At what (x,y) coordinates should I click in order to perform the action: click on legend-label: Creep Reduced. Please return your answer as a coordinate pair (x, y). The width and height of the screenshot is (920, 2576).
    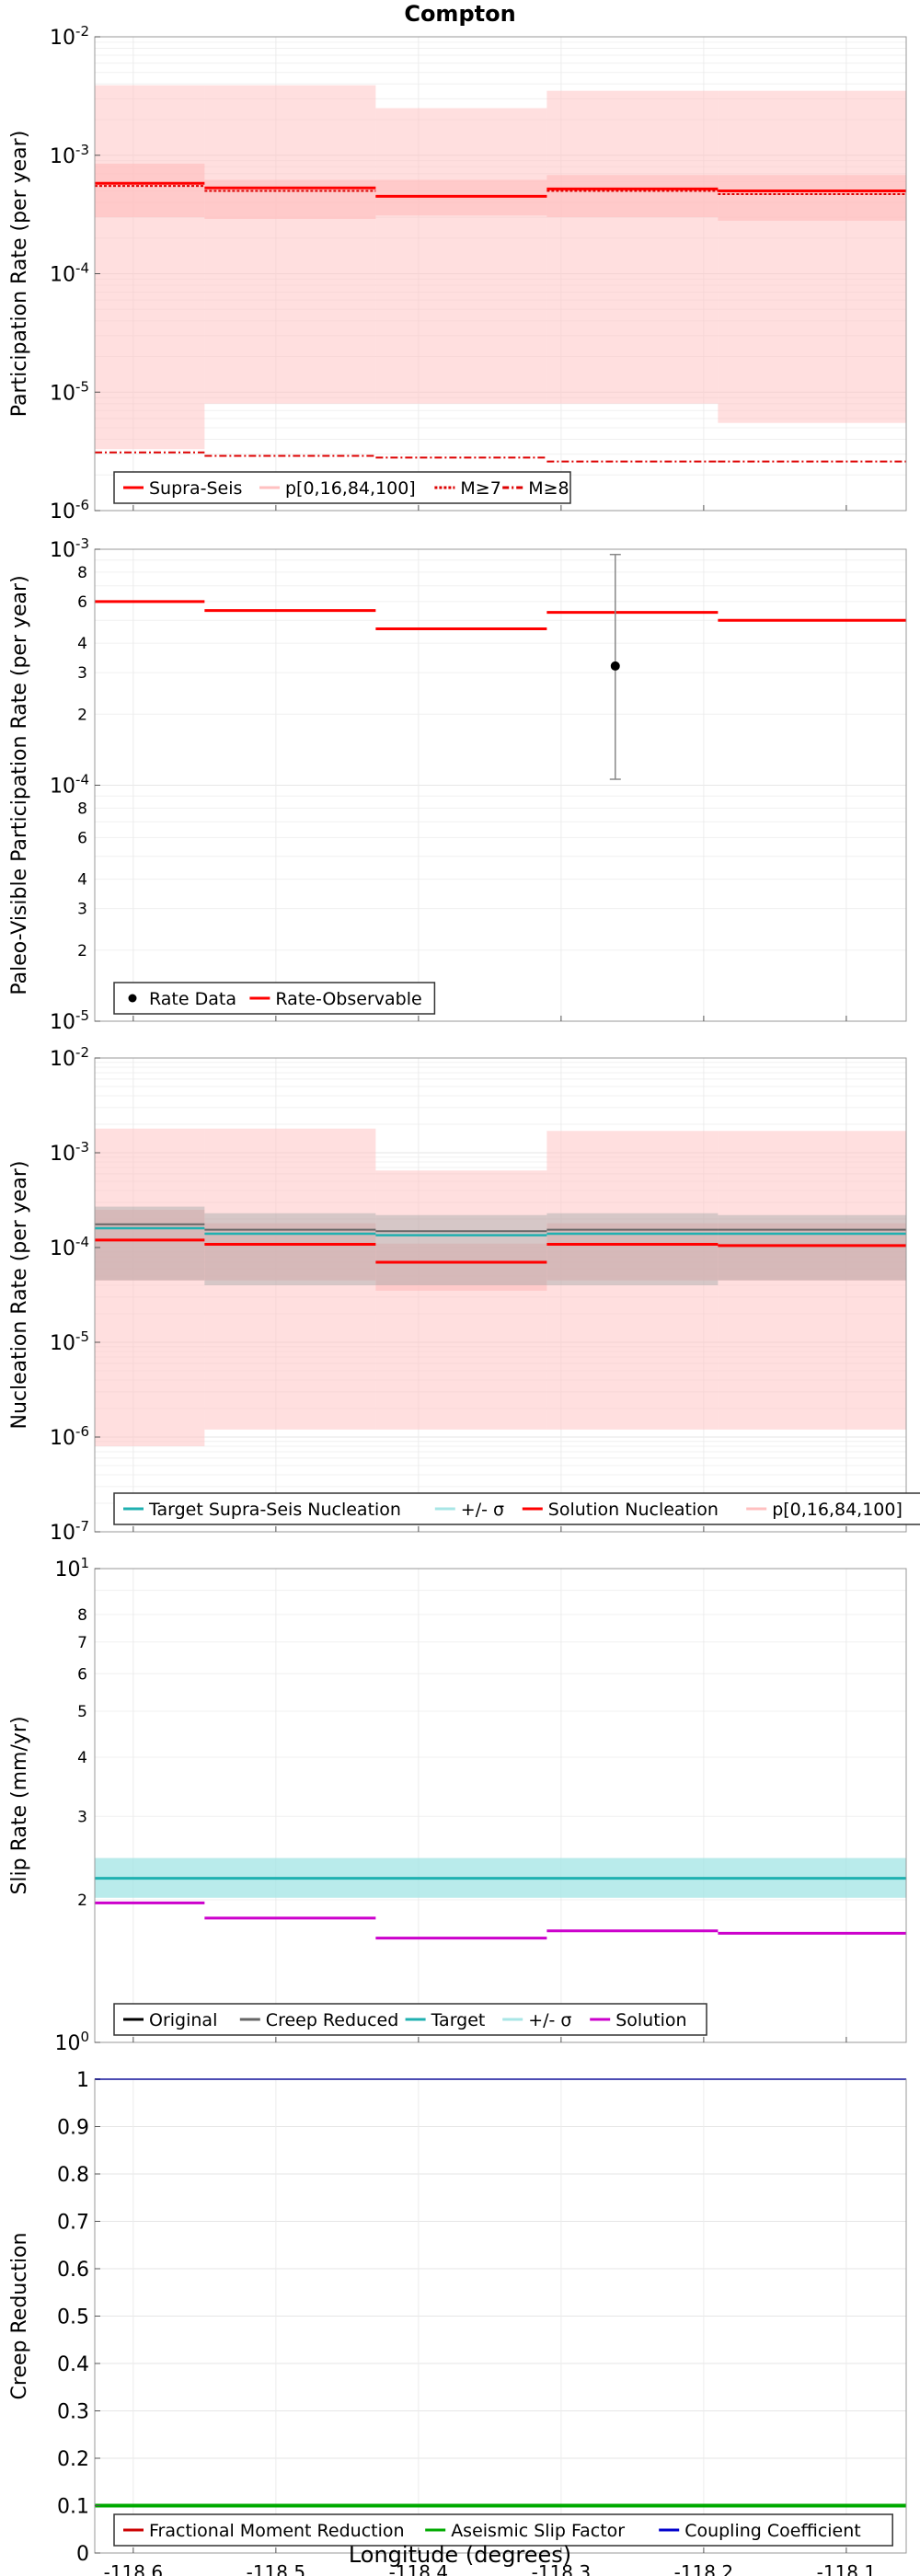
    Looking at the image, I should click on (332, 2020).